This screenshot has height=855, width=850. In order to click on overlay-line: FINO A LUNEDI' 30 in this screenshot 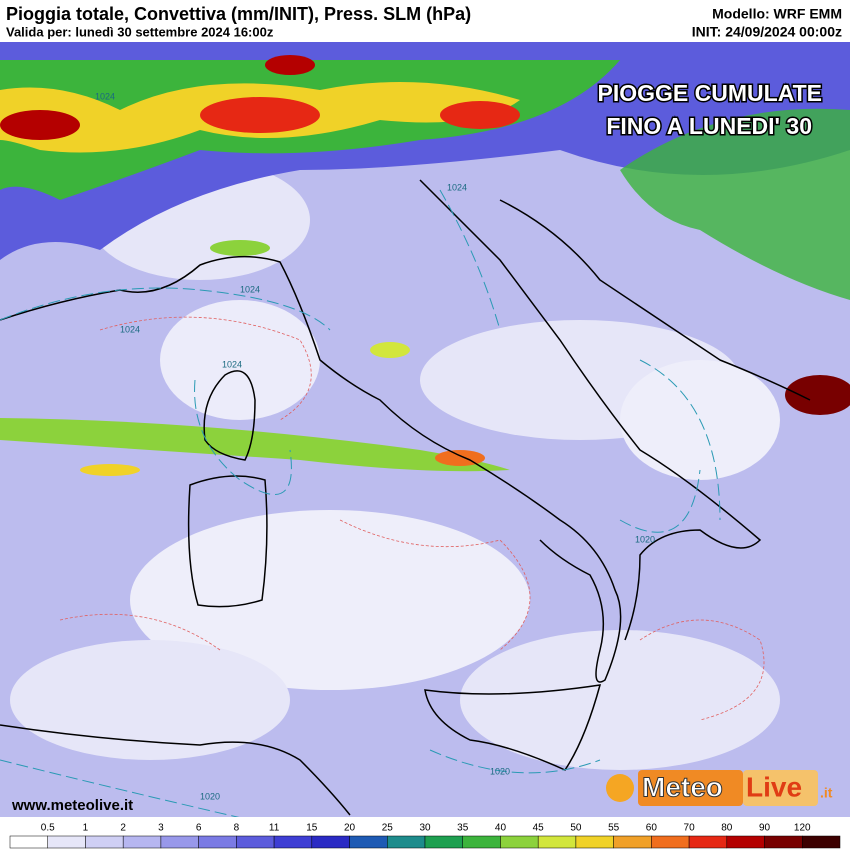, I will do `click(709, 126)`.